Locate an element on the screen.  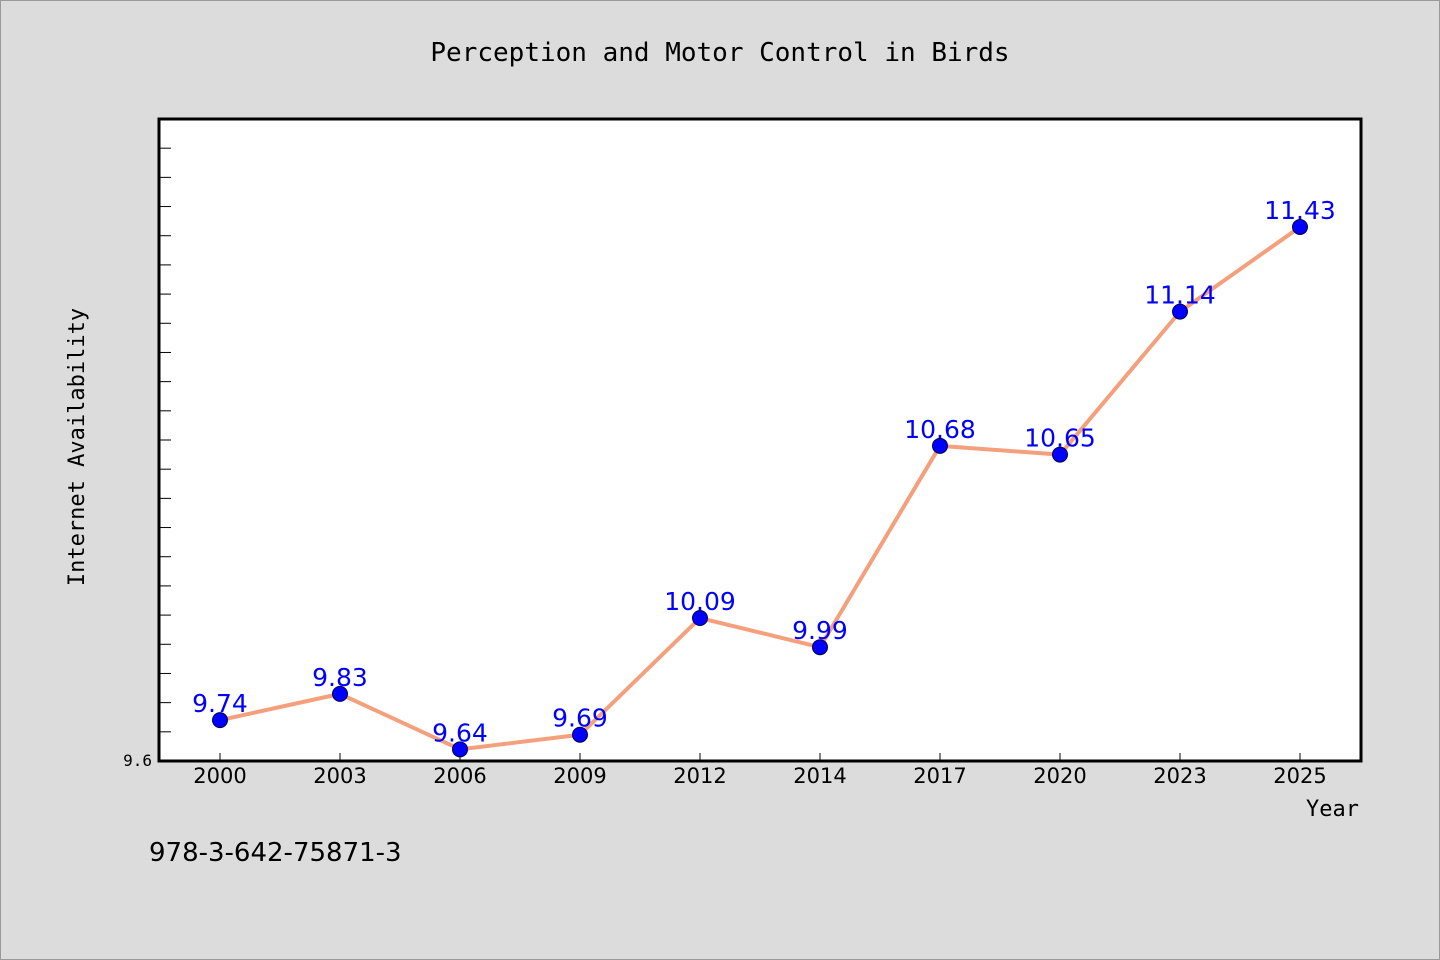
y-tick-label: 9.6 is located at coordinates (137, 760).